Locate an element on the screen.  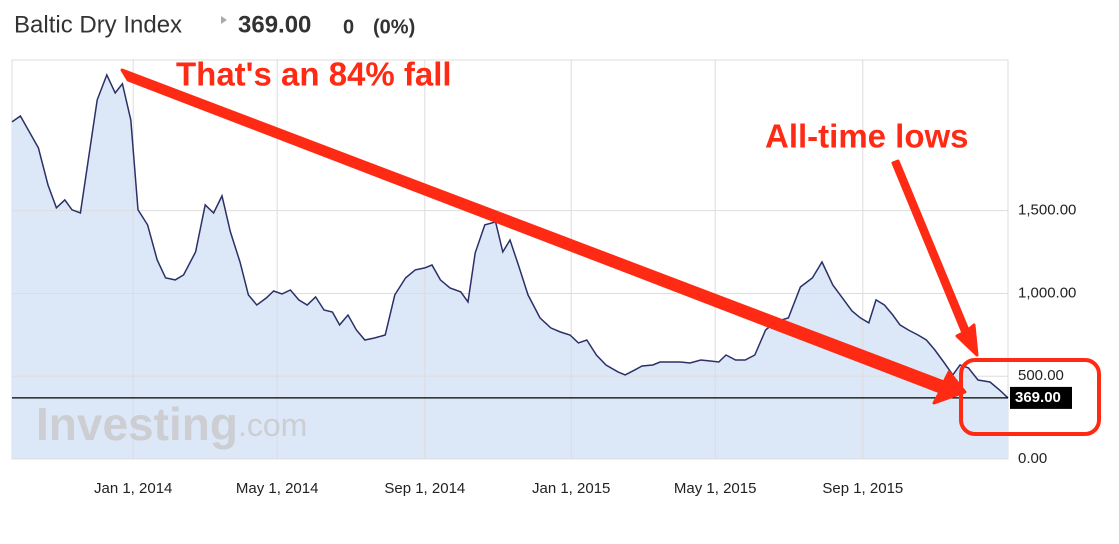
x-tick-label: Sep 1, 2014 is located at coordinates (424, 488).